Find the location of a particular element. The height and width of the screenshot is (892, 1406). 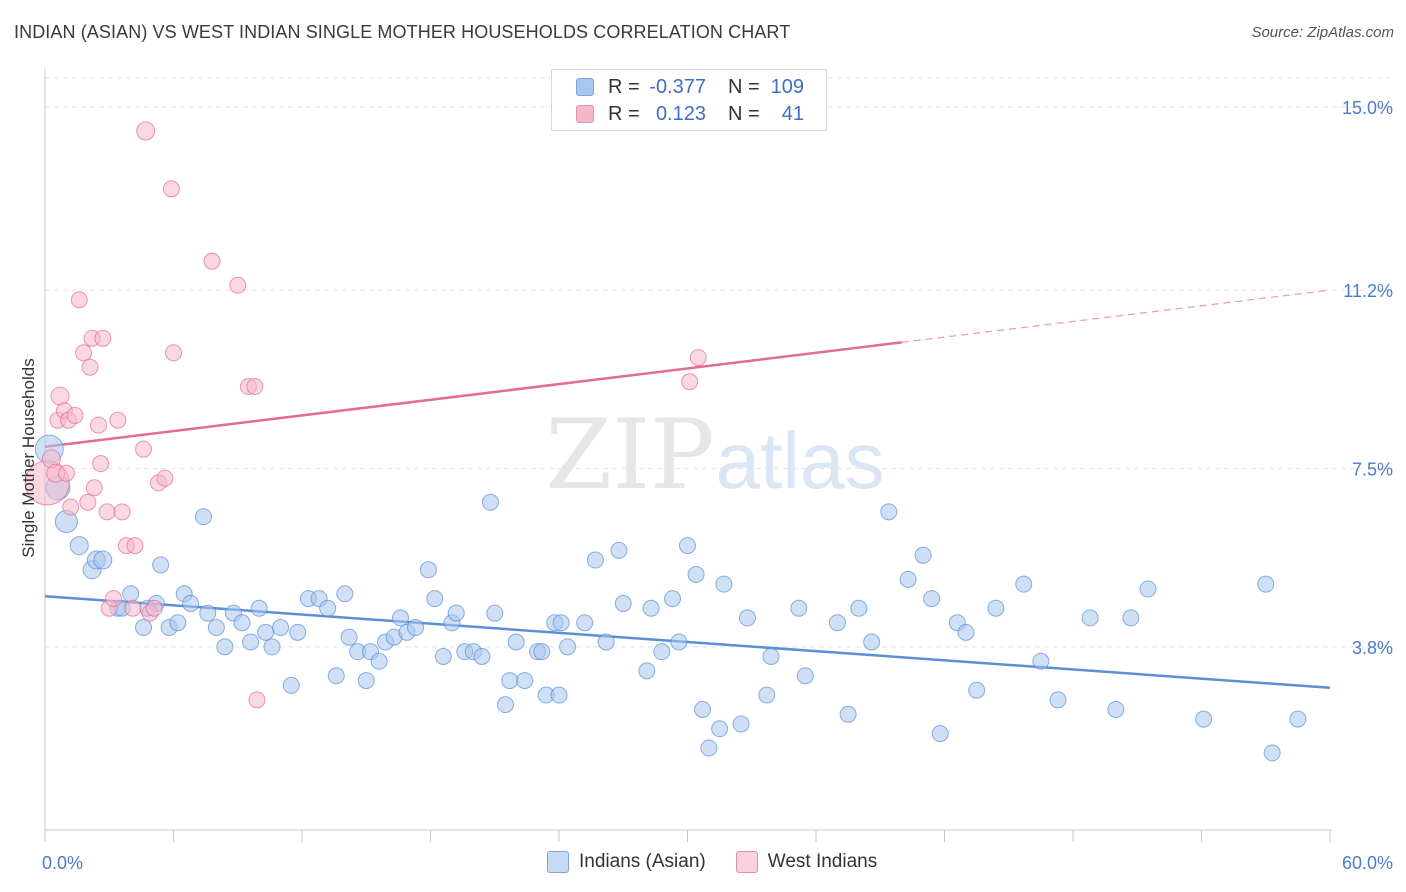

y-tick-label: 3.8% is located at coordinates (1372, 648).